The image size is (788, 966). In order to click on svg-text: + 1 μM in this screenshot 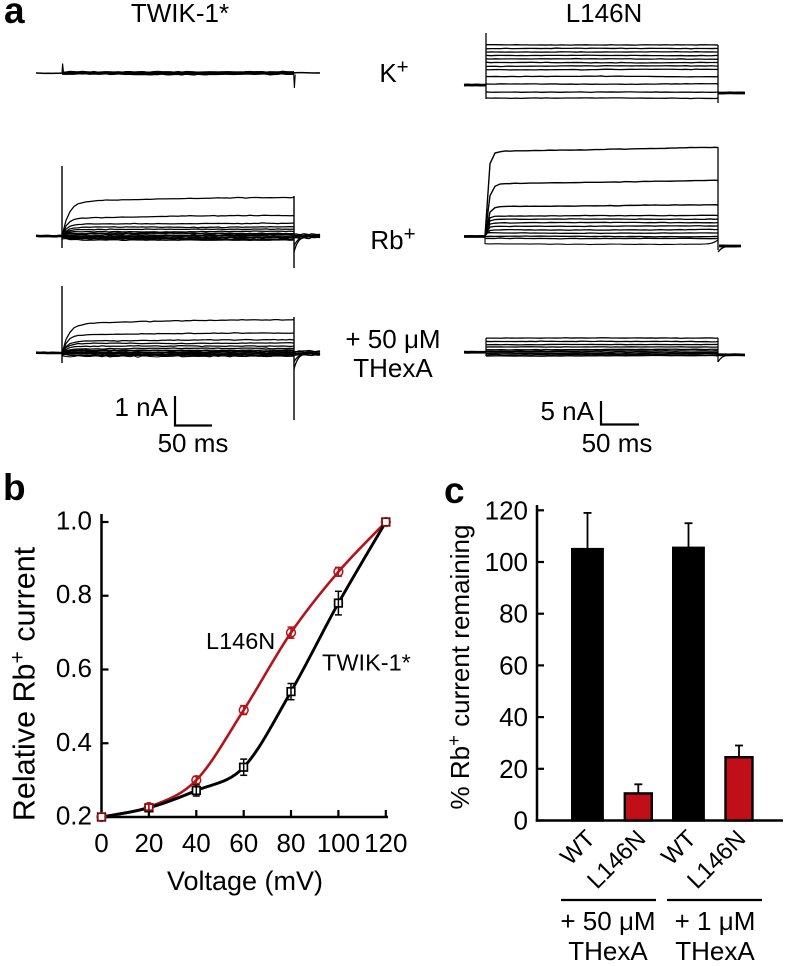, I will do `click(715, 921)`.